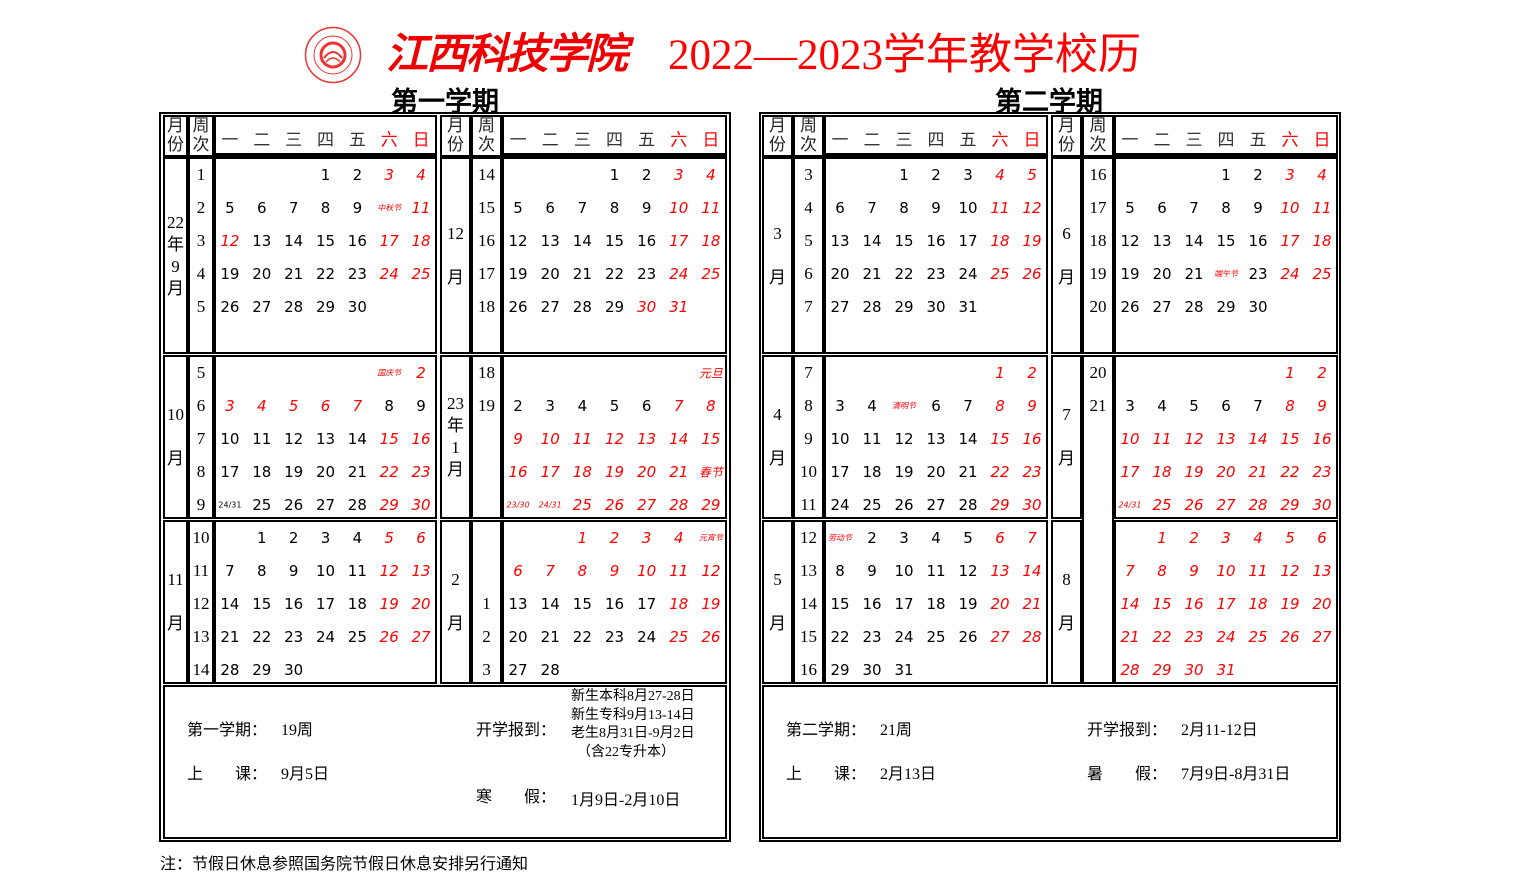 This screenshot has width=1516, height=884. What do you see at coordinates (230, 140) in the screenshot?
I see `weekday-label: 一` at bounding box center [230, 140].